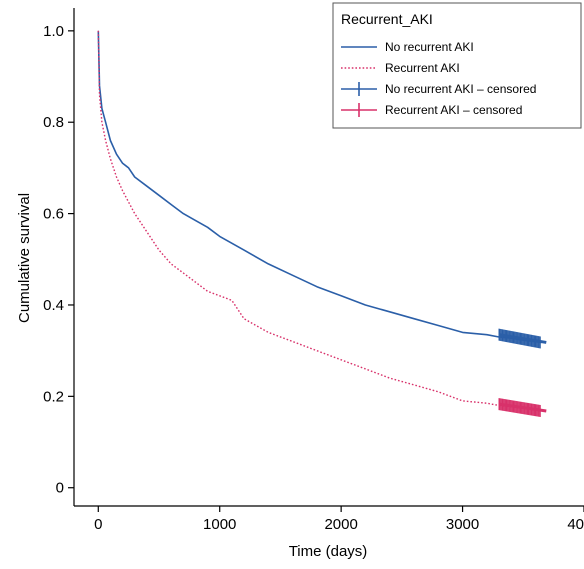 This screenshot has height=569, width=584. What do you see at coordinates (98, 524) in the screenshot?
I see `x-tick-label: 0` at bounding box center [98, 524].